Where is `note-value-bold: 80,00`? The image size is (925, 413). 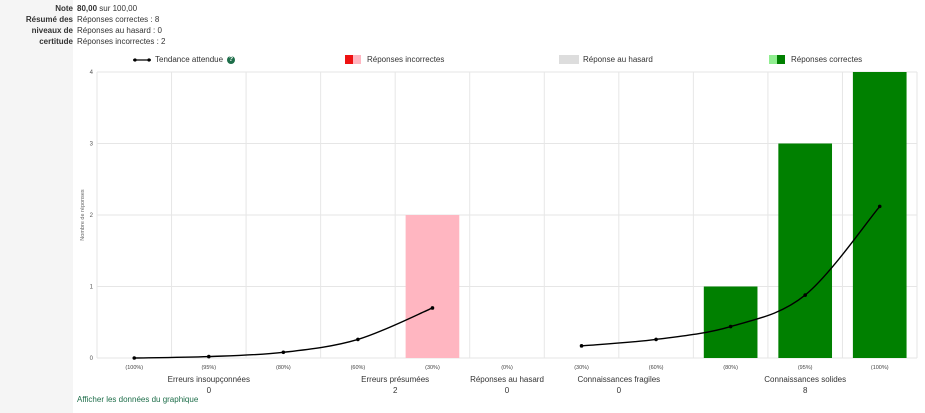
note-value-bold: 80,00 is located at coordinates (87, 8).